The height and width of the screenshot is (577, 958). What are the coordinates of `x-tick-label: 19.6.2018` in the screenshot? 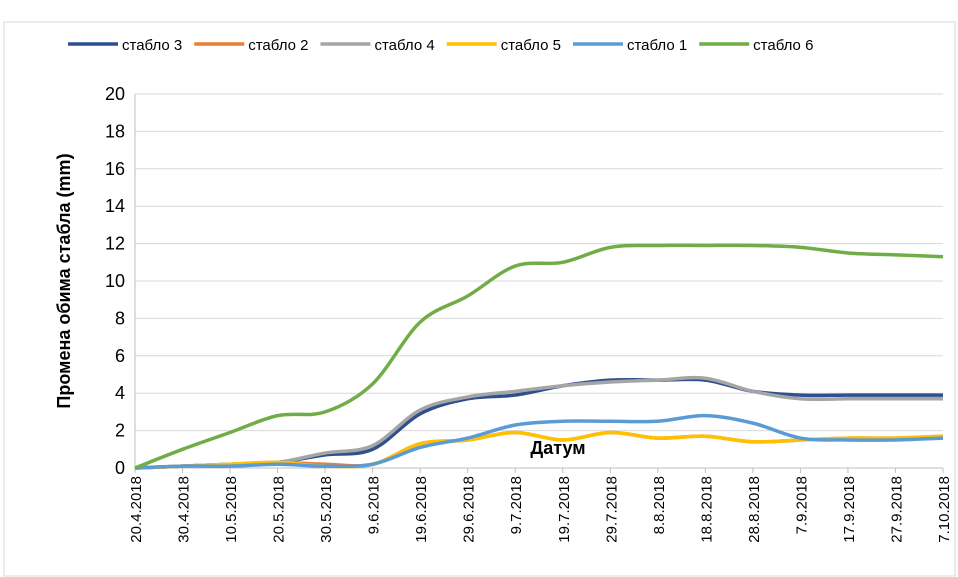 It's located at (421, 509).